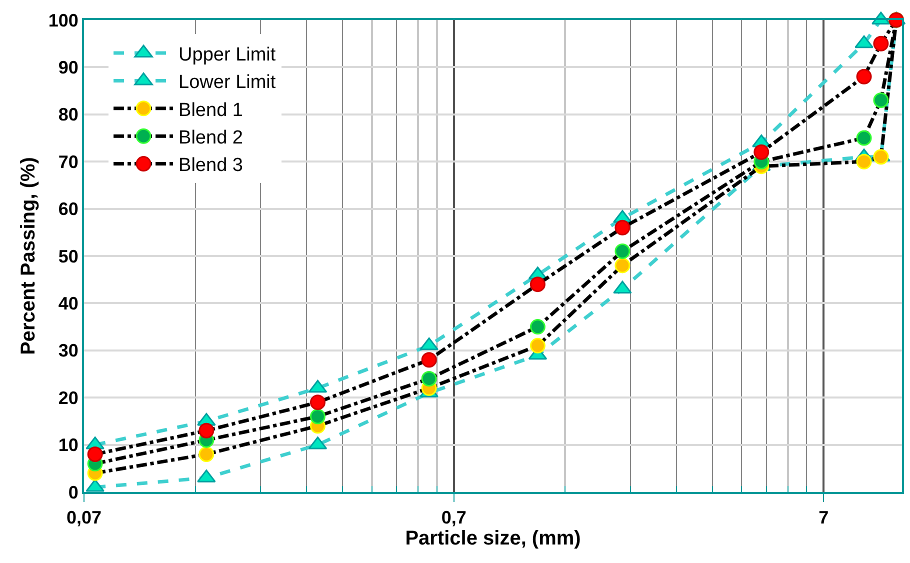 The height and width of the screenshot is (563, 910). What do you see at coordinates (227, 55) in the screenshot?
I see `legend-label: Upper Limit` at bounding box center [227, 55].